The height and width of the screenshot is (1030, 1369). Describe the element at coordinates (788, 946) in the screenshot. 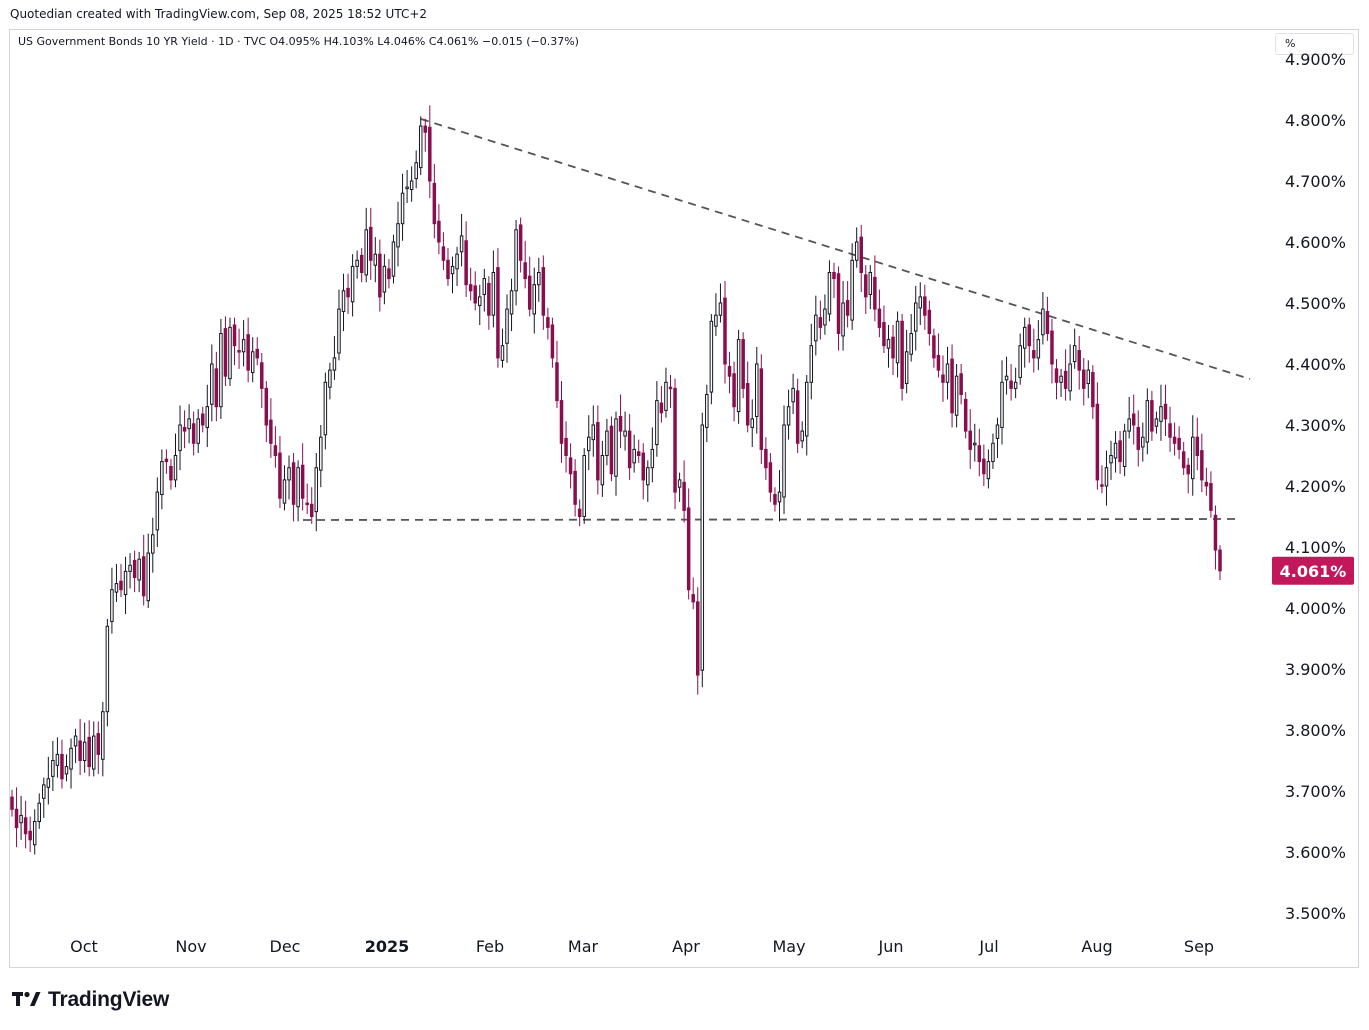

I see `x-tick-label: May` at that location.